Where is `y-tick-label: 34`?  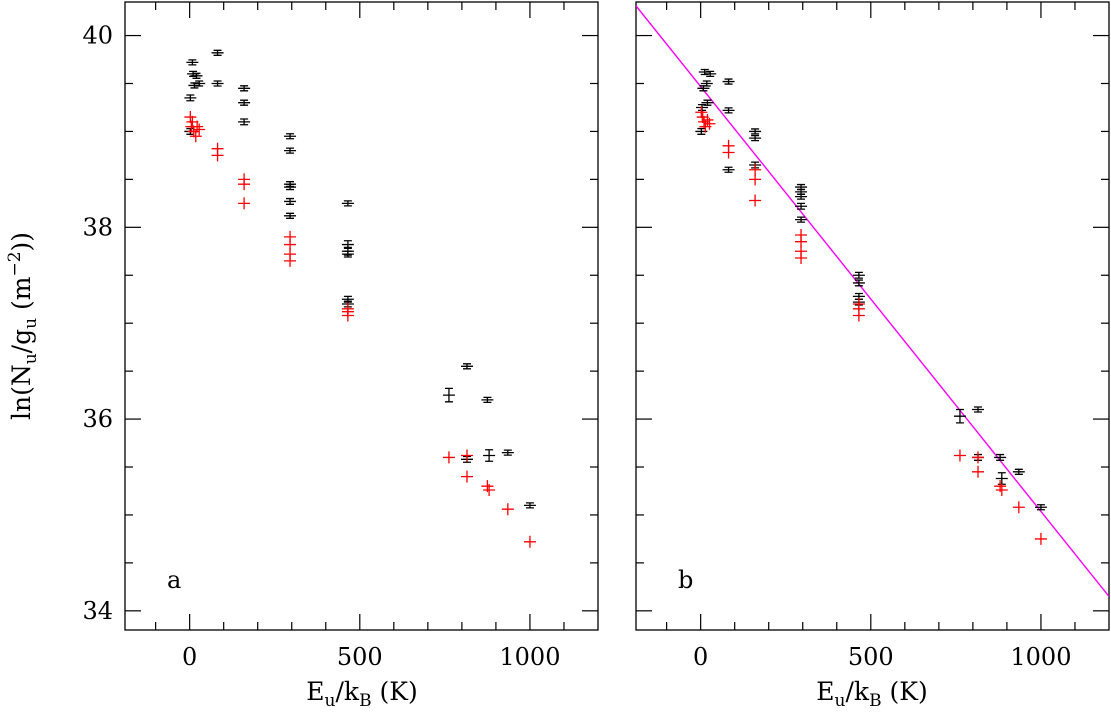
y-tick-label: 34 is located at coordinates (97, 611).